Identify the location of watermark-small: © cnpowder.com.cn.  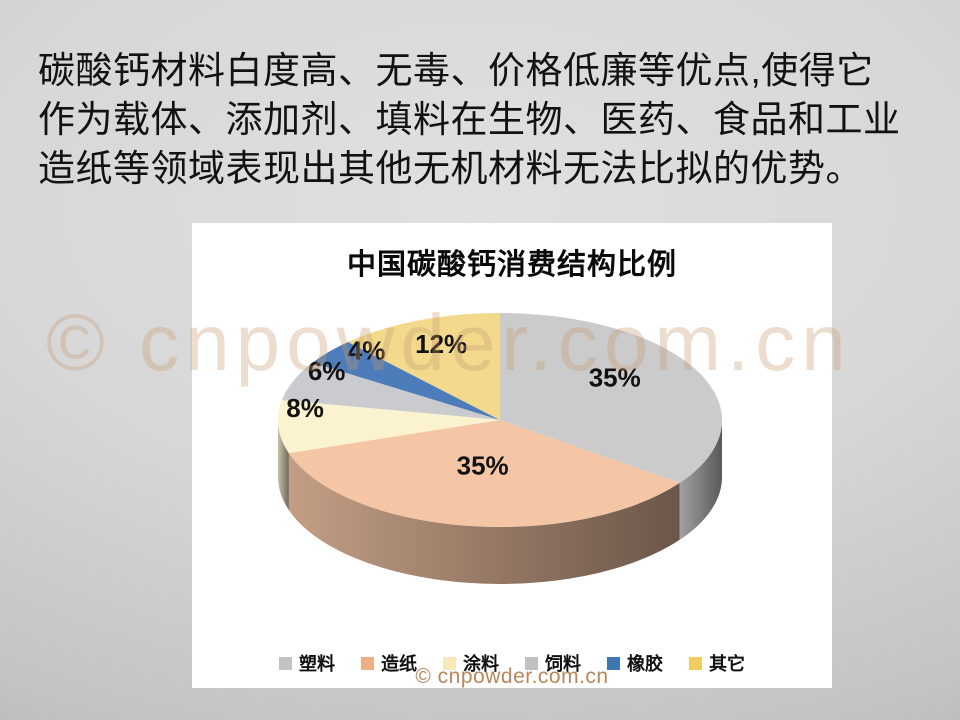
(512, 676).